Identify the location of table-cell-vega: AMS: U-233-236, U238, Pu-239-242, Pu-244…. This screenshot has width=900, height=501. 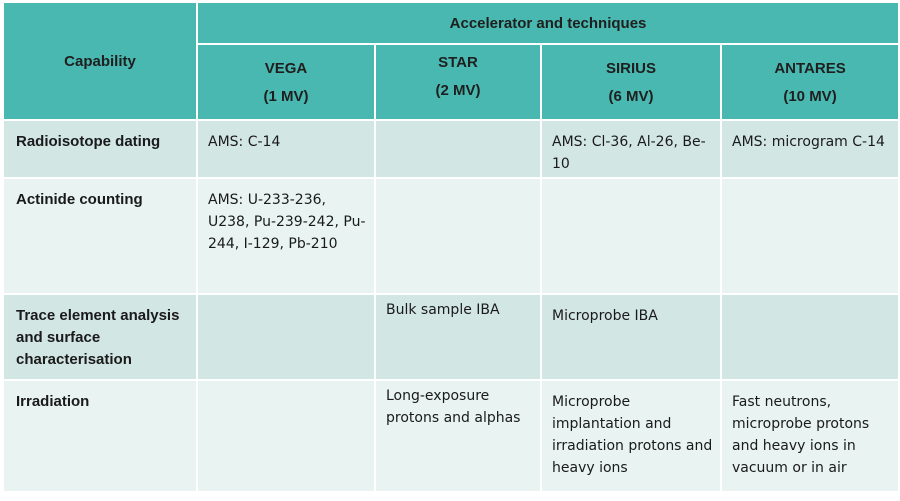
(286, 236).